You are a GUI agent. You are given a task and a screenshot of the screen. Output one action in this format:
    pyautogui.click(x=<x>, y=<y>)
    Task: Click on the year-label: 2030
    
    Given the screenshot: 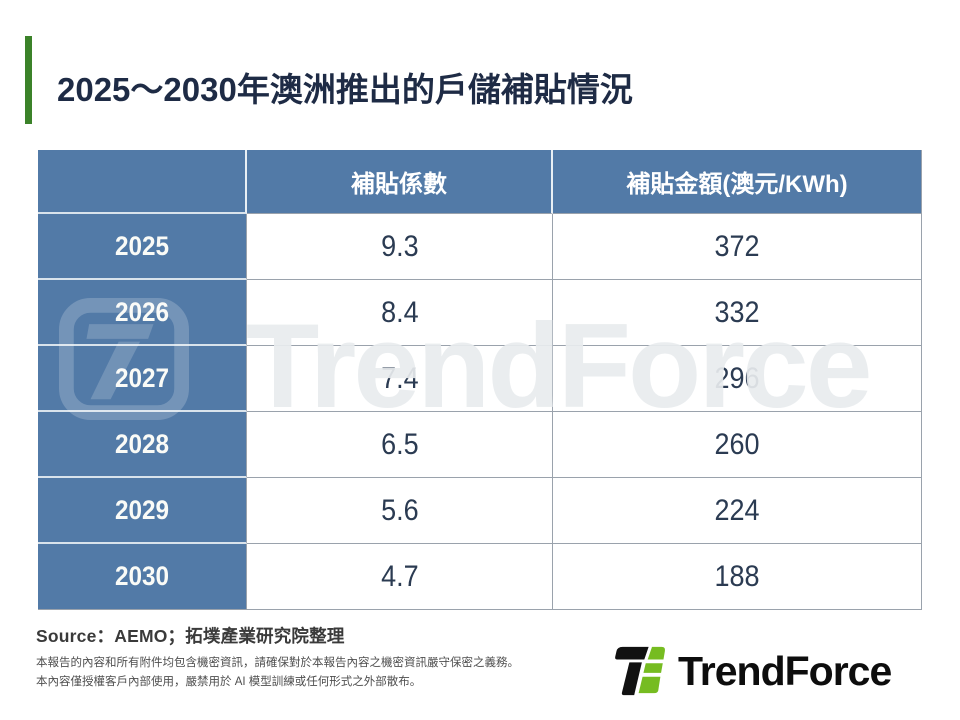 What is the action you would take?
    pyautogui.click(x=142, y=576)
    